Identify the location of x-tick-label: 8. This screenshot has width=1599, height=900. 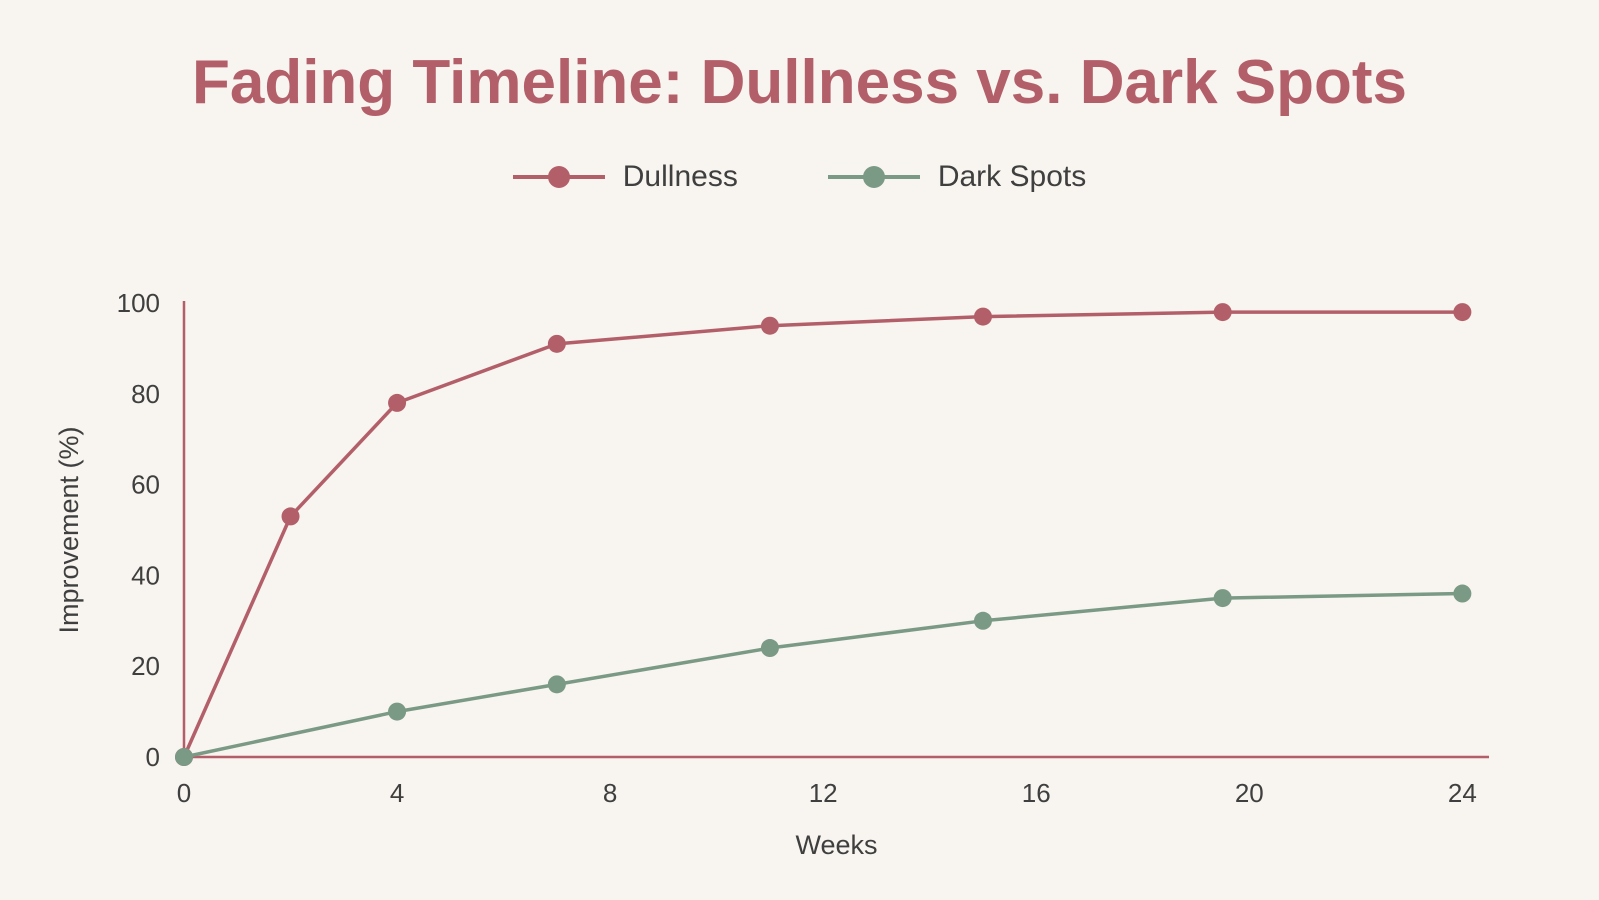
(610, 793).